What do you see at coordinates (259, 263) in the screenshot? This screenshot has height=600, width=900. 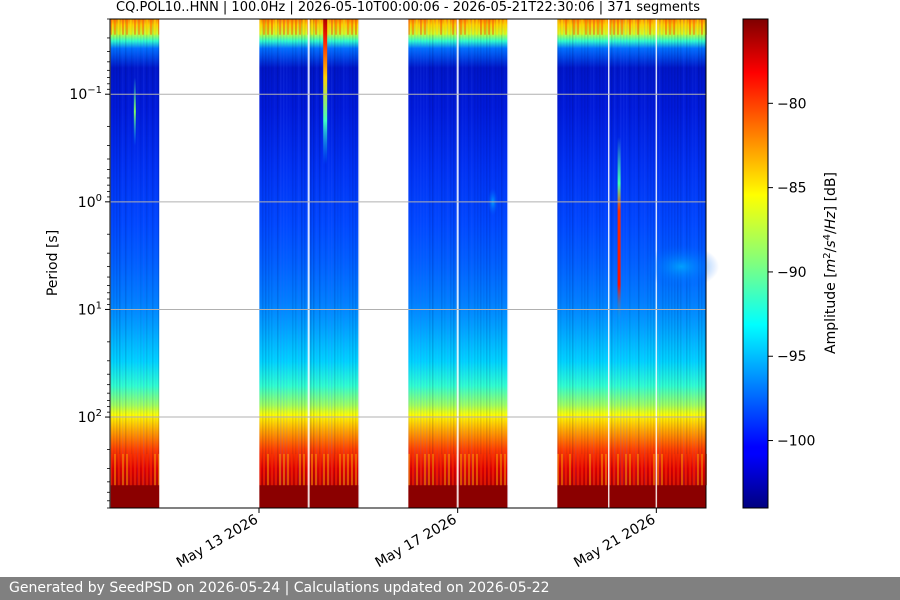 I see `segment-edge` at bounding box center [259, 263].